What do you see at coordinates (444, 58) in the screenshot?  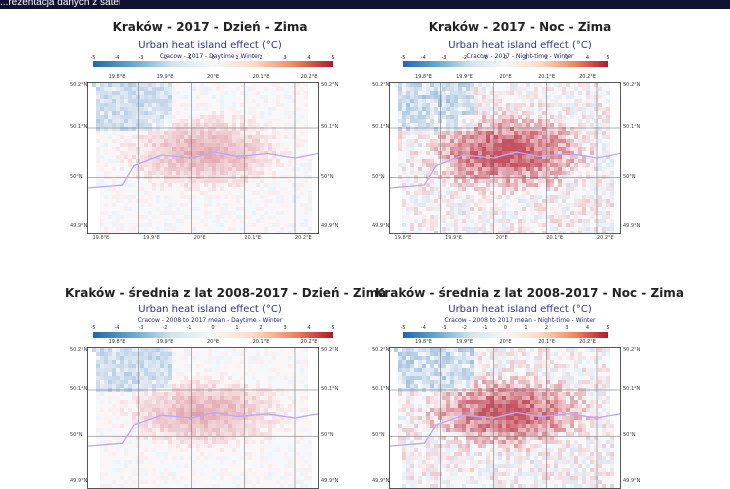 I see `tick-label: -3` at bounding box center [444, 58].